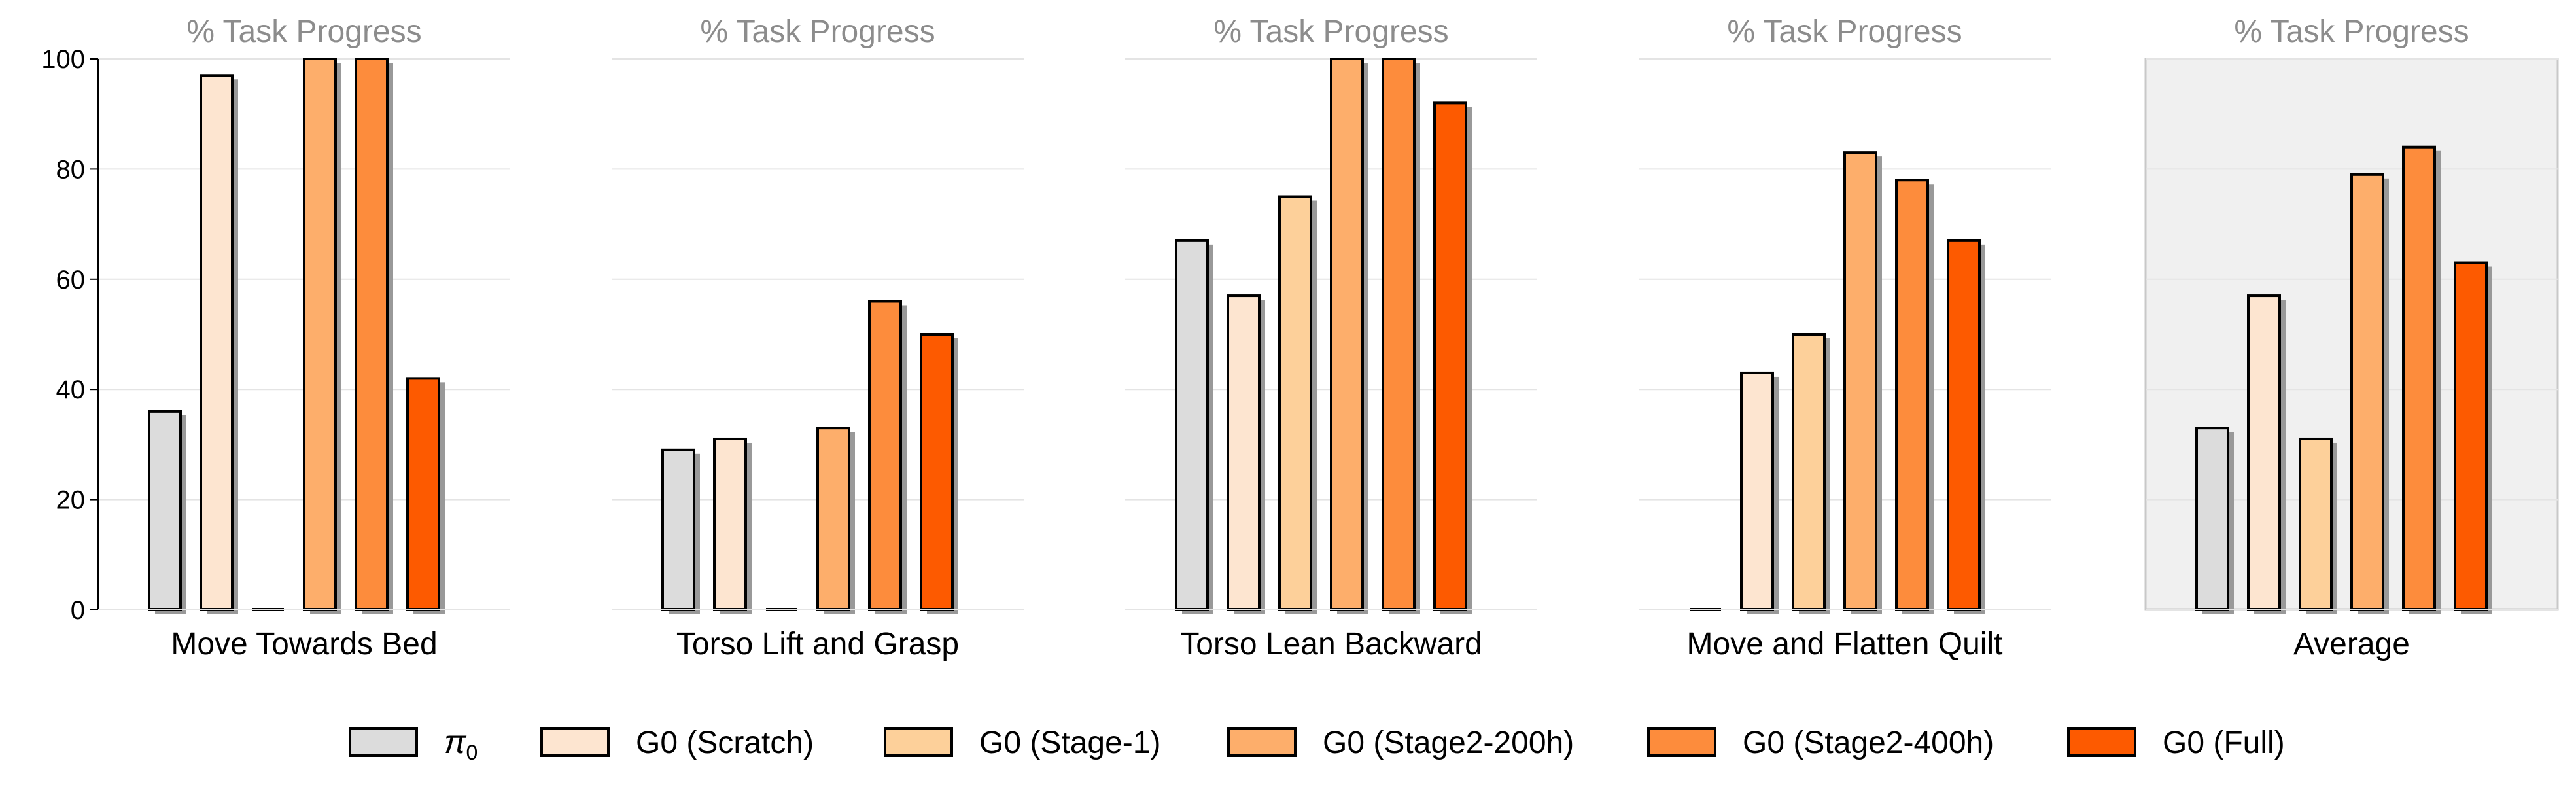 The image size is (2576, 793). Describe the element at coordinates (818, 337) in the screenshot. I see `chart-panel: % Task Progress Torso Lift and Grasp` at that location.